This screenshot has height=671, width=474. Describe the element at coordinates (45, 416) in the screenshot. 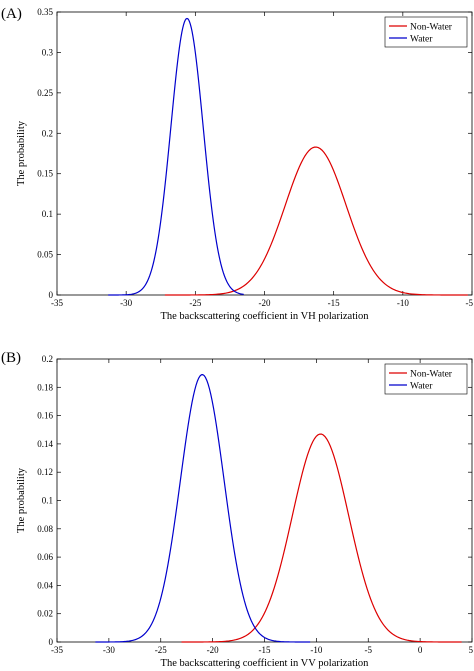

I see `y-tick-label: 0.16` at that location.